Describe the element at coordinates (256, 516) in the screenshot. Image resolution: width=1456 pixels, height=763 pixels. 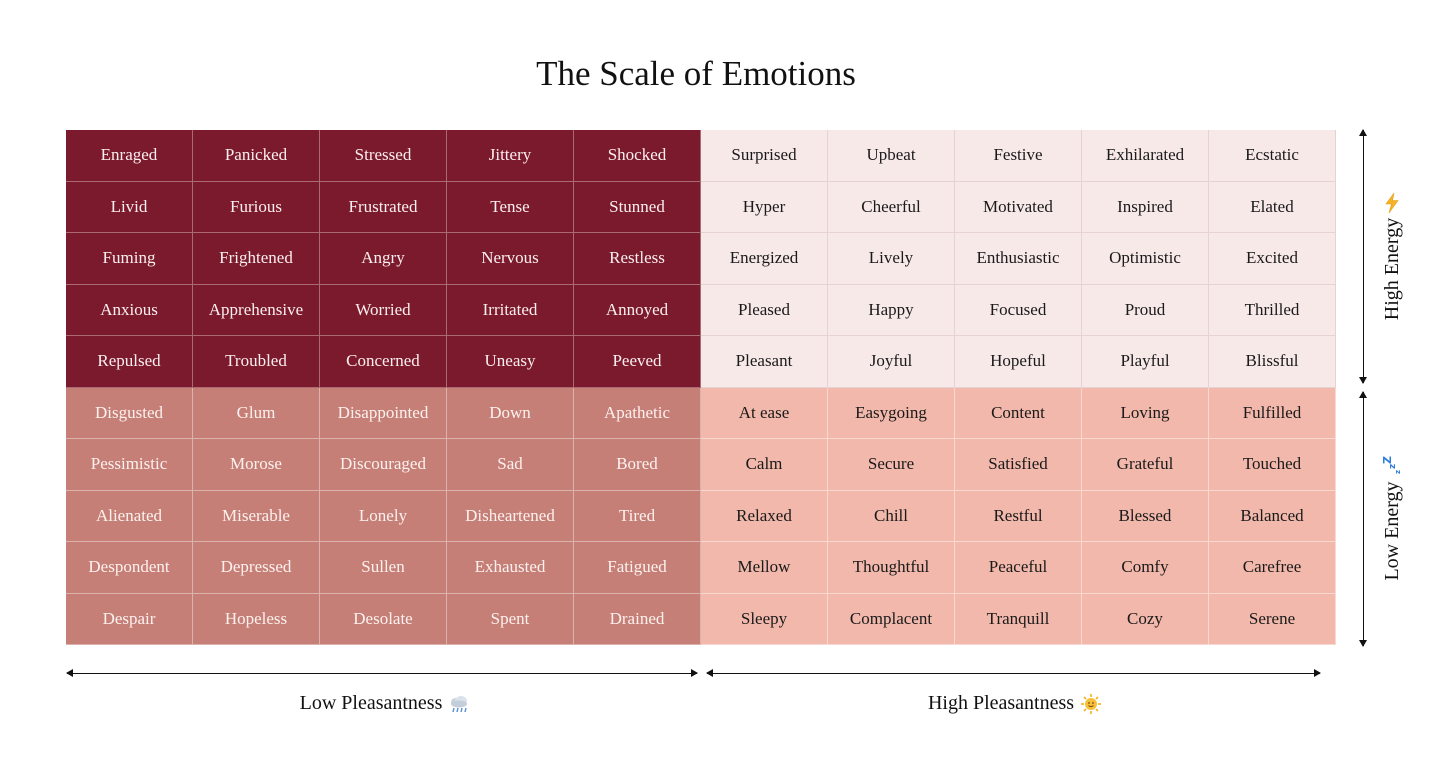
I see `emotion-cell: Miserable` at that location.